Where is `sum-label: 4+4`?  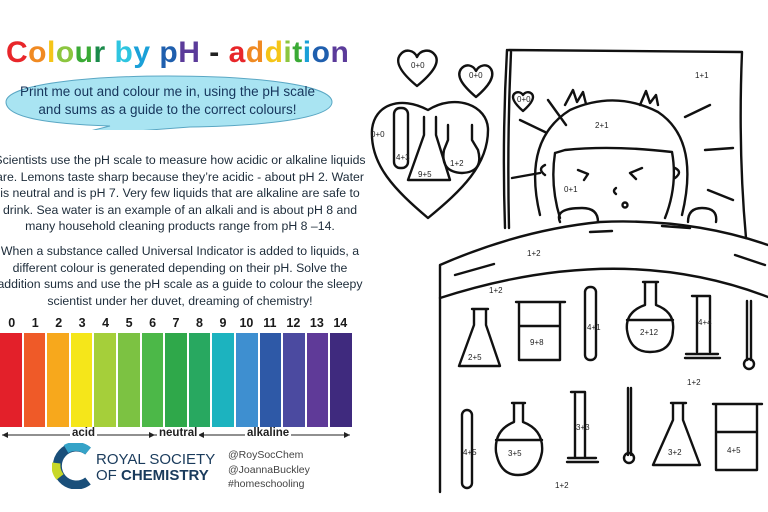 sum-label: 4+4 is located at coordinates (705, 322).